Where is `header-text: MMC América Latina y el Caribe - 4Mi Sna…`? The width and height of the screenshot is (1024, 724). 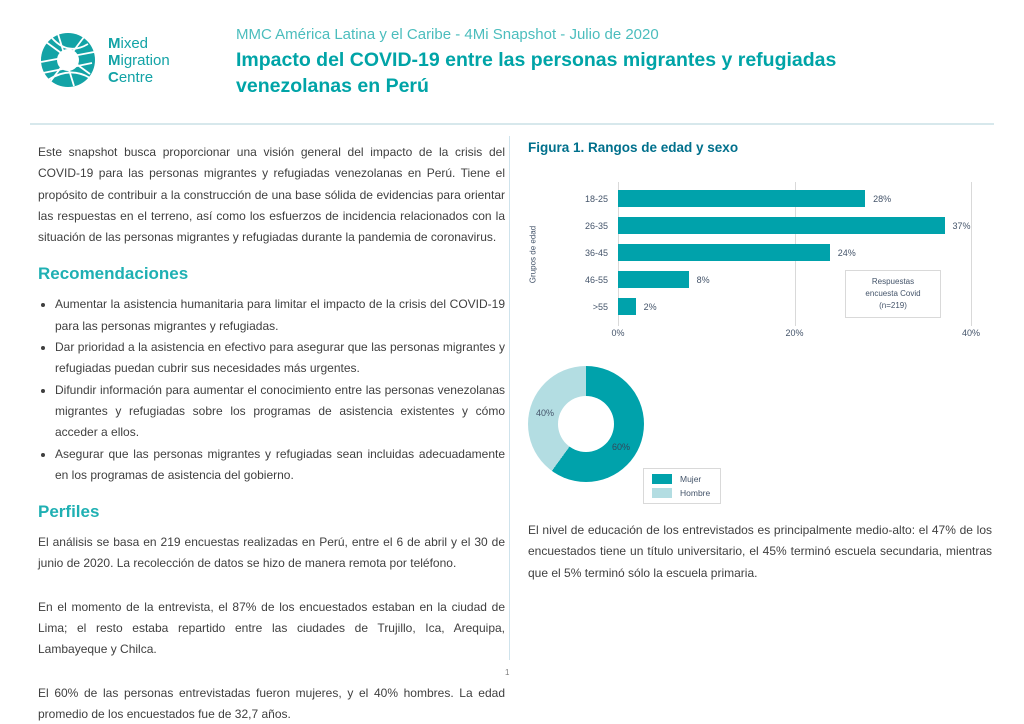
header-text: MMC América Latina y el Caribe - 4Mi Sna… is located at coordinates (615, 62).